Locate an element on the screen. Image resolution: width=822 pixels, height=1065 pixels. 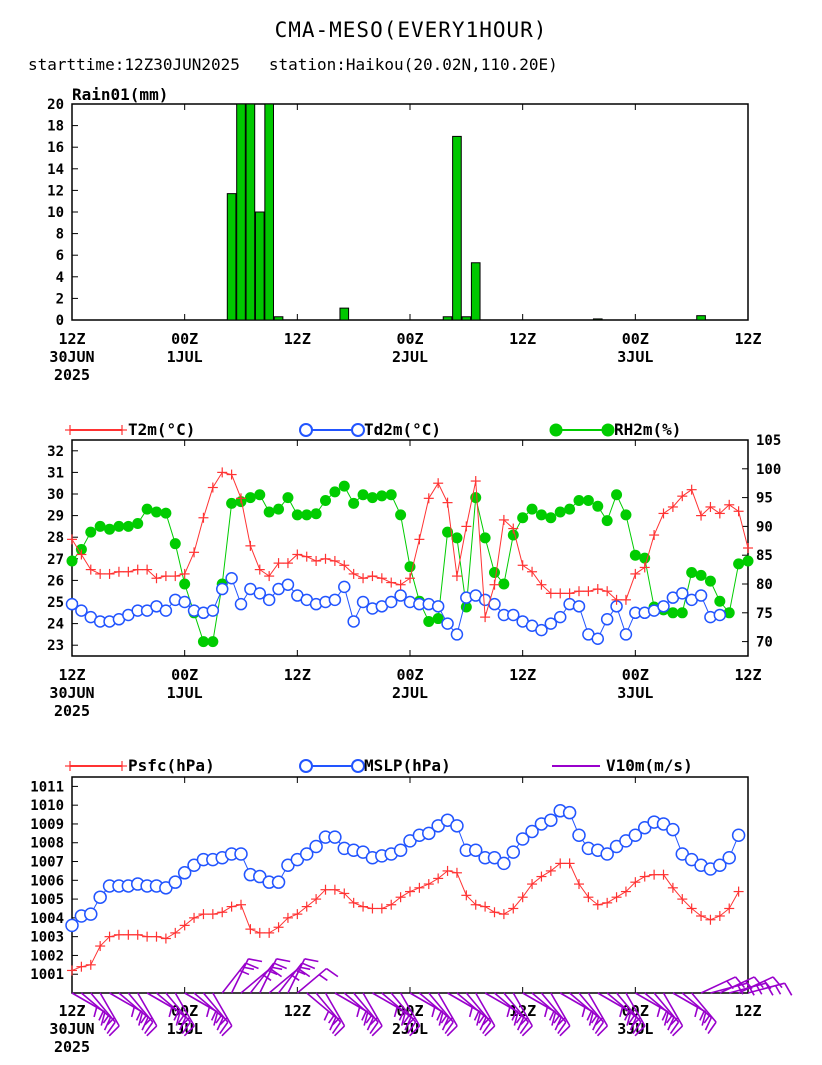
rh-right-y-tick-label: 100 is located at coordinates (768, 470).